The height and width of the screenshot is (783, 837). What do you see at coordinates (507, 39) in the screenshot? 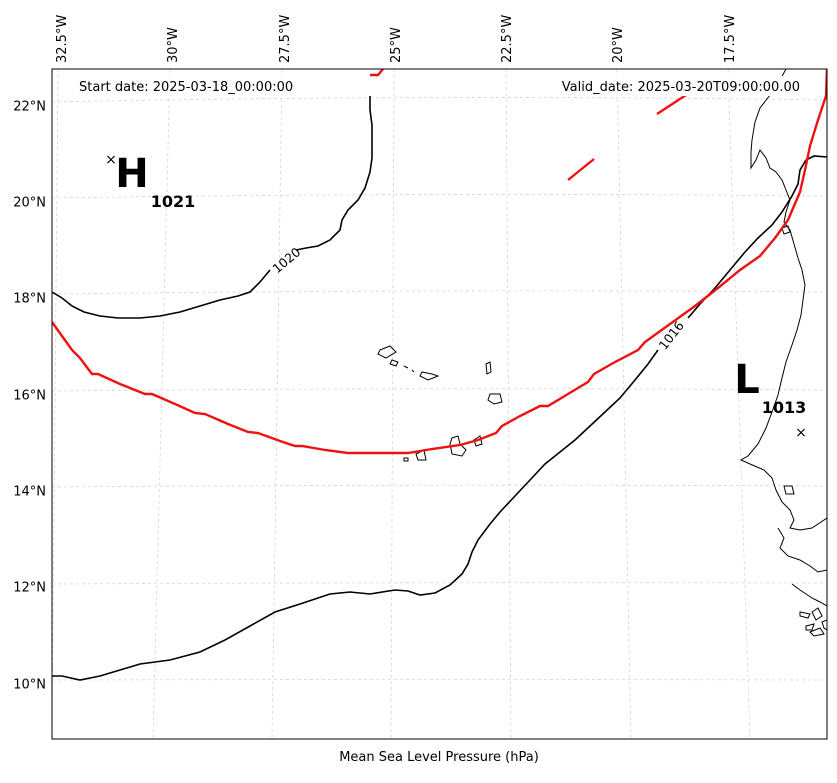
I see `lon-tick: 22.5°W` at bounding box center [507, 39].